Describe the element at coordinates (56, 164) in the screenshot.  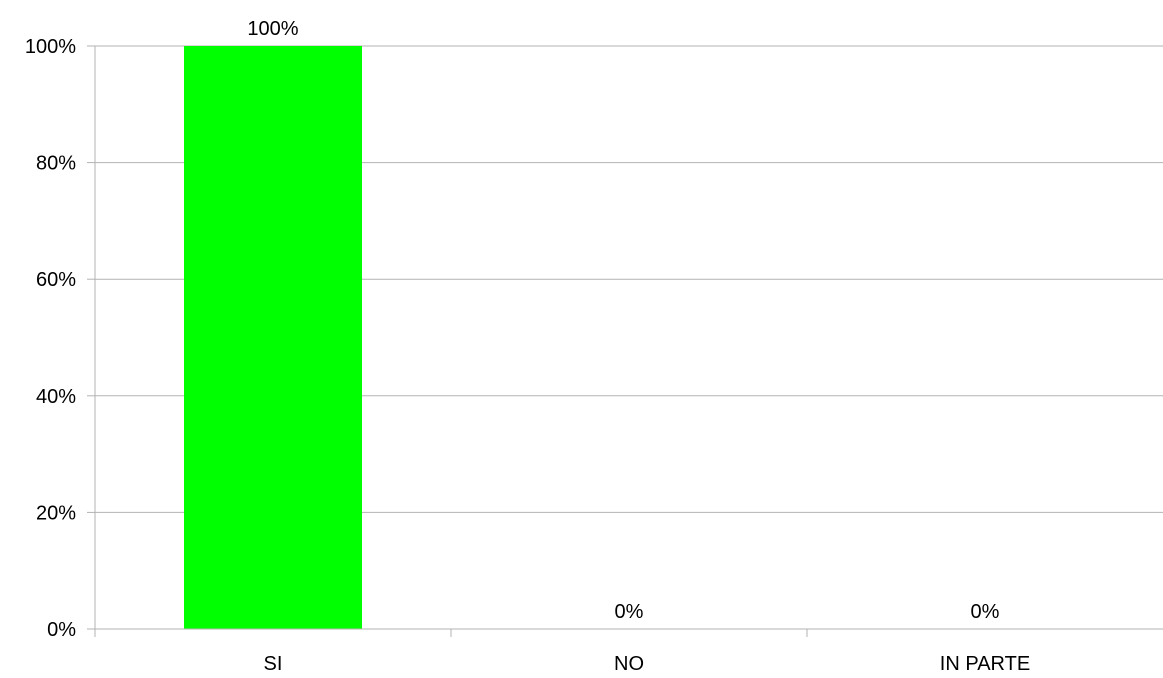
I see `y-tick-label: 80%` at that location.